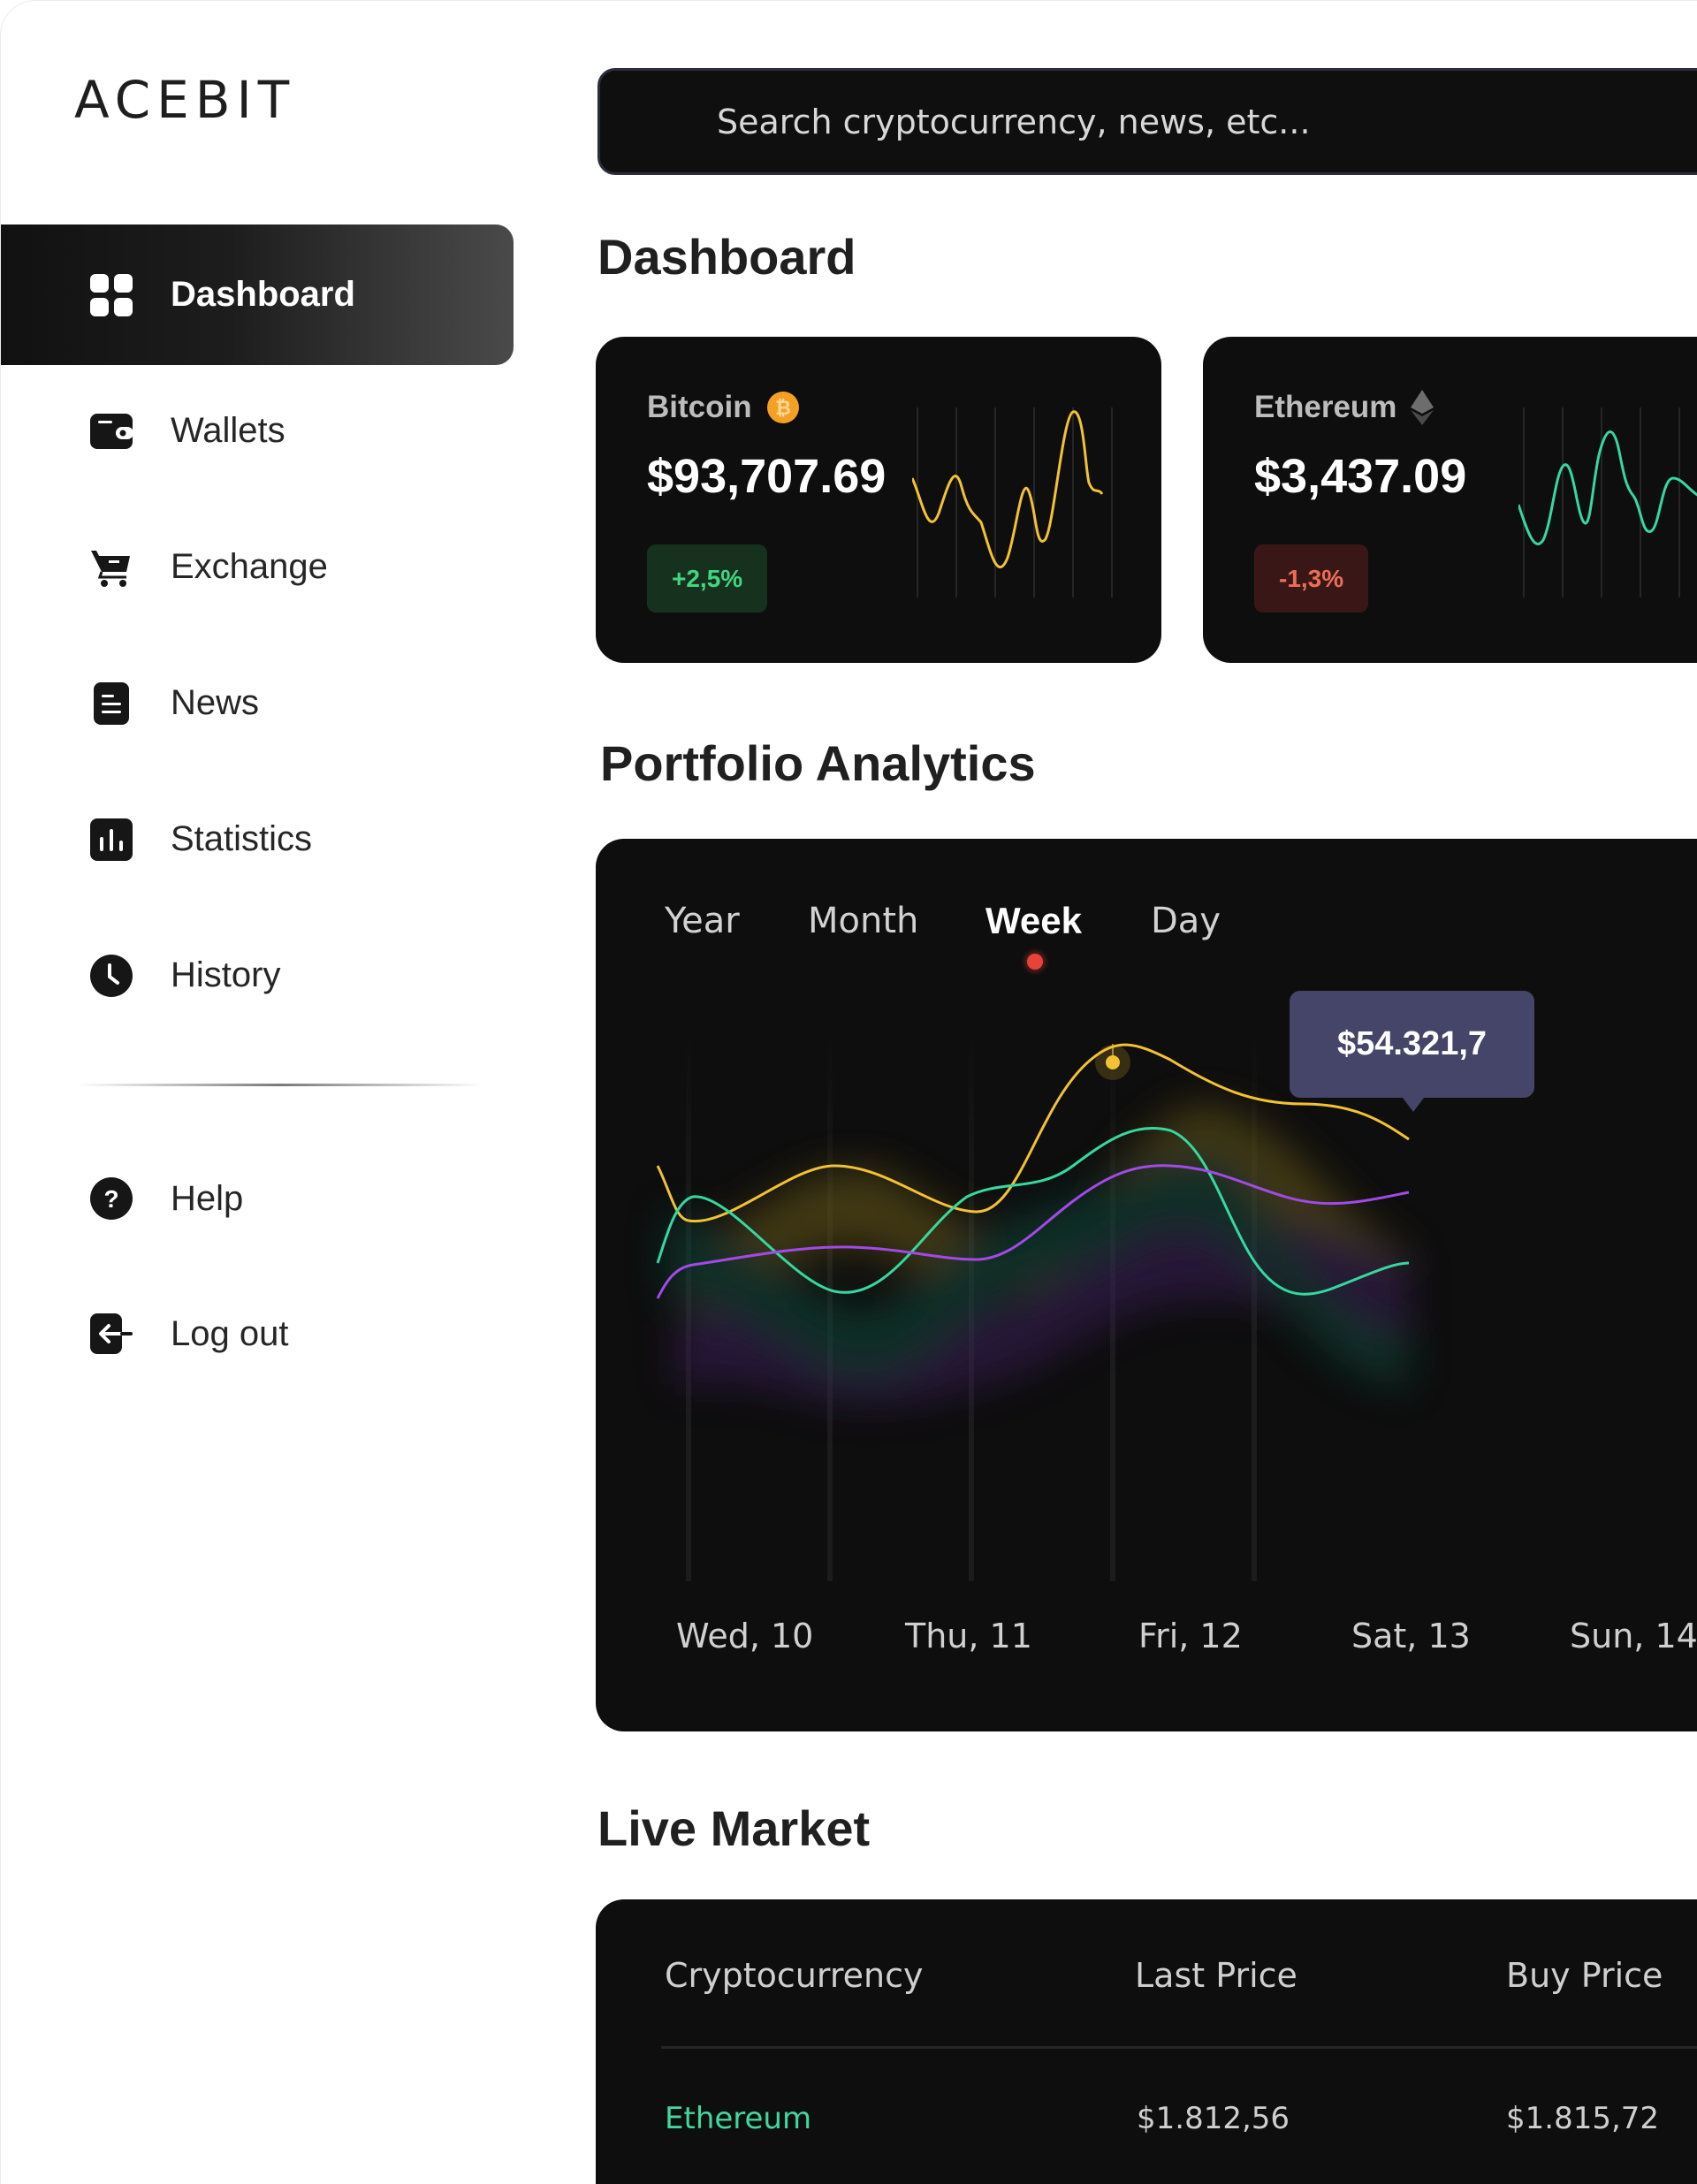 This screenshot has width=1697, height=2184. I want to click on sidebar-item-label: Wallets, so click(228, 430).